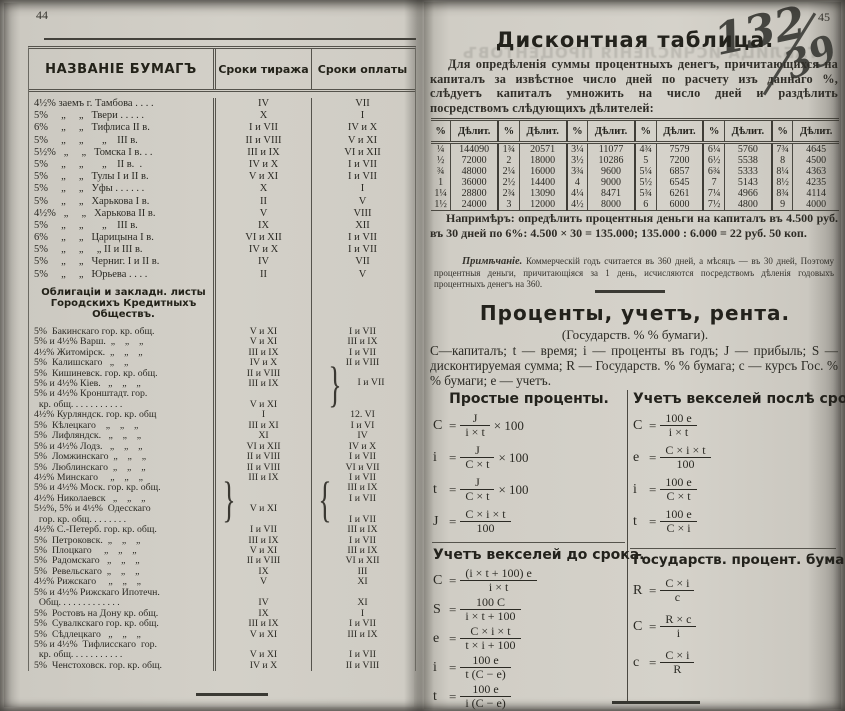 The image size is (845, 711). What do you see at coordinates (611, 182) in the screenshot?
I see `divisor-value: 9000` at bounding box center [611, 182].